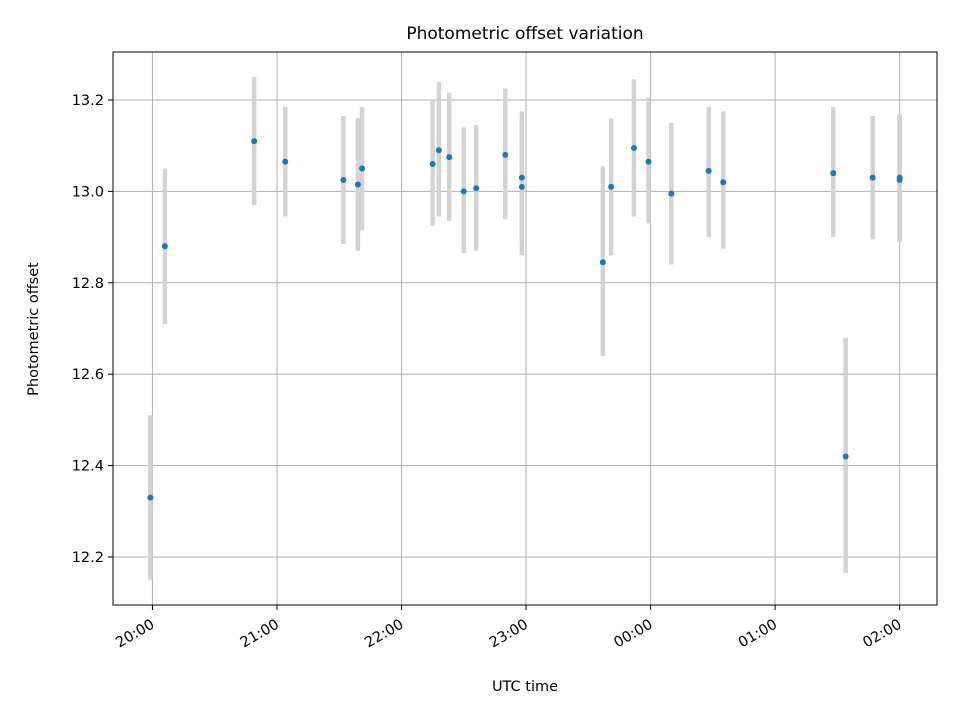 The width and height of the screenshot is (960, 720). I want to click on y-tick-label: 12.4, so click(88, 467).